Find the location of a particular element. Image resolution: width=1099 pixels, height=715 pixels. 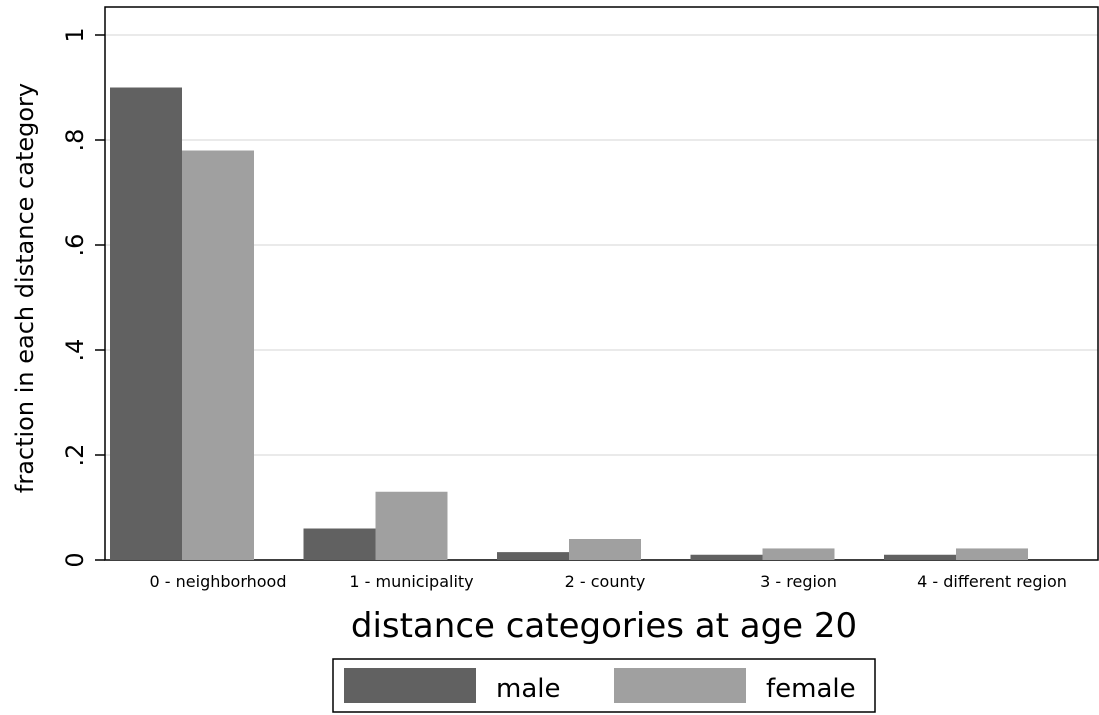

x-tick-label: 4 - different region is located at coordinates (992, 581).